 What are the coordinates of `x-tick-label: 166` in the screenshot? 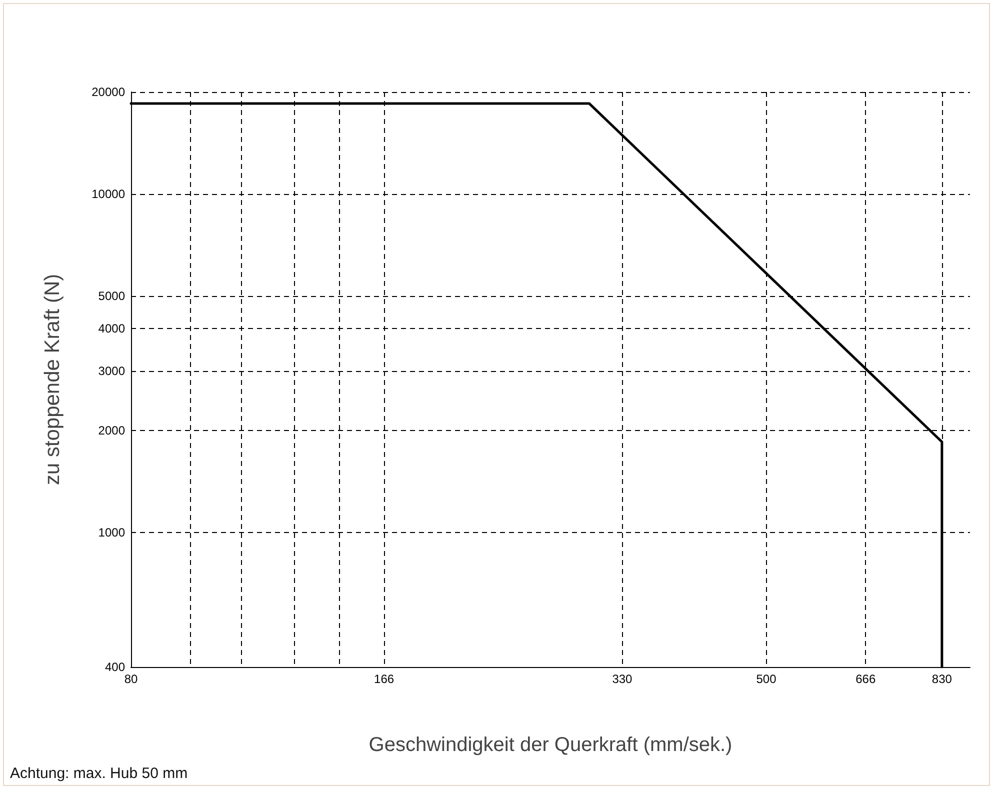 It's located at (384, 679).